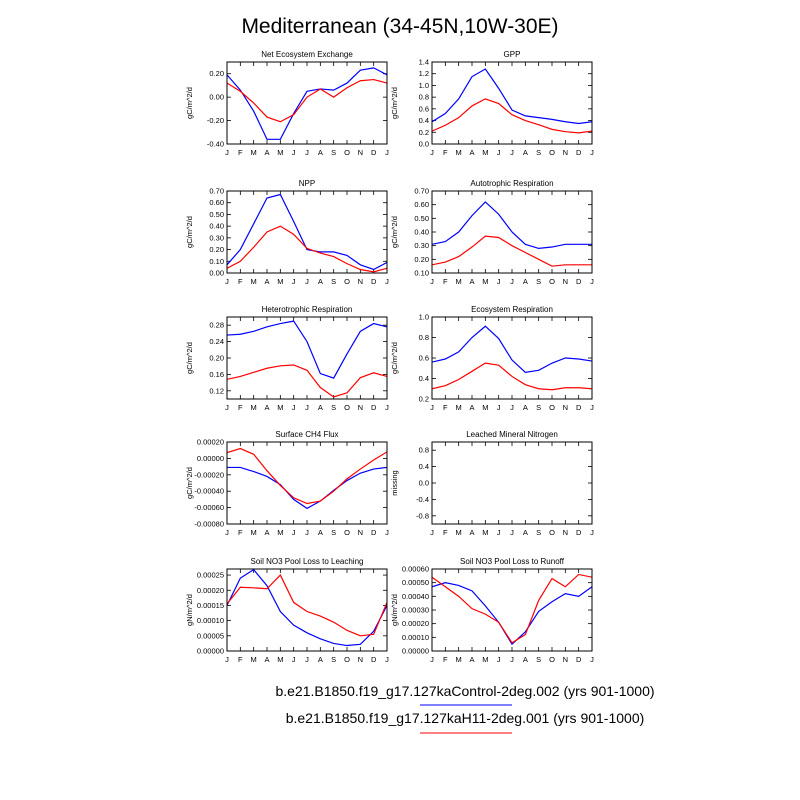 Image resolution: width=800 pixels, height=800 pixels. I want to click on y-tick-label: -0.4, so click(422, 499).